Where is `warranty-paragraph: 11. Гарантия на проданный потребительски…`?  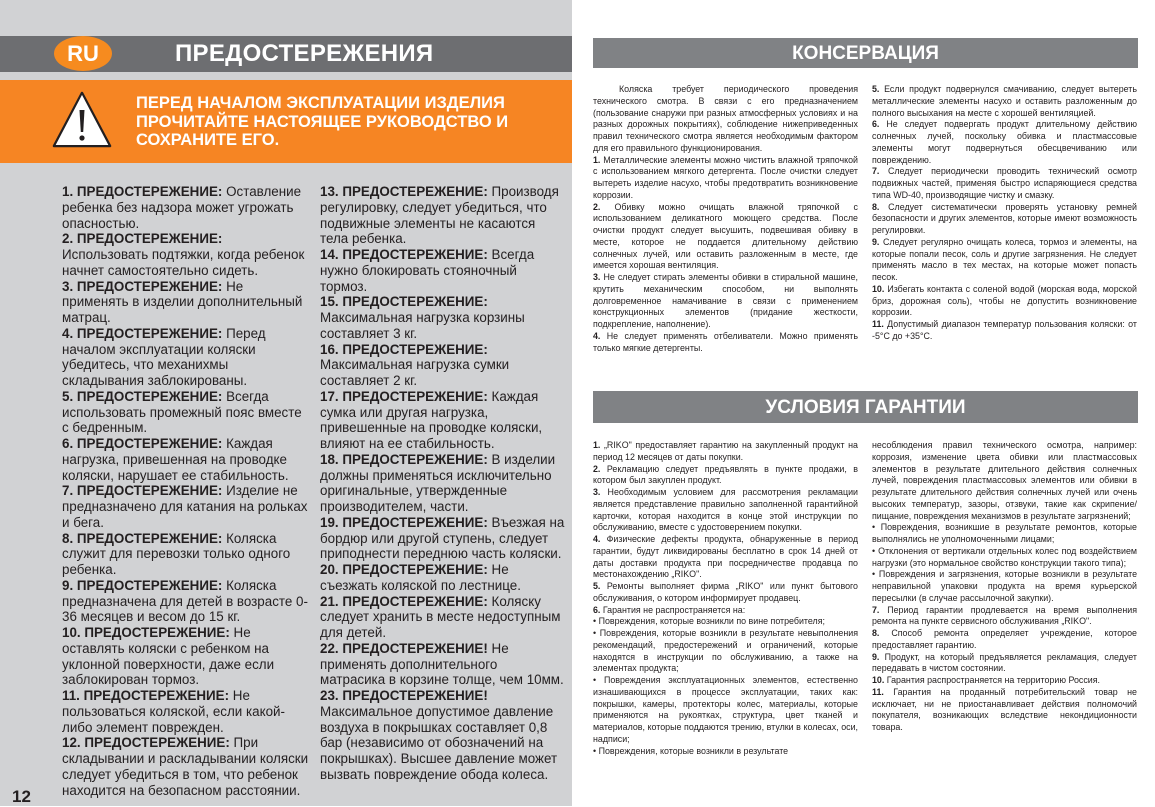 warranty-paragraph: 11. Гарантия на проданный потребительски… is located at coordinates (1004, 710).